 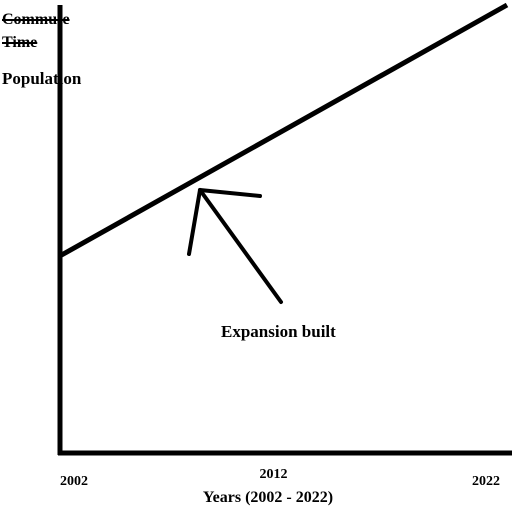 What do you see at coordinates (235, 246) in the screenshot?
I see `annotation-arrow` at bounding box center [235, 246].